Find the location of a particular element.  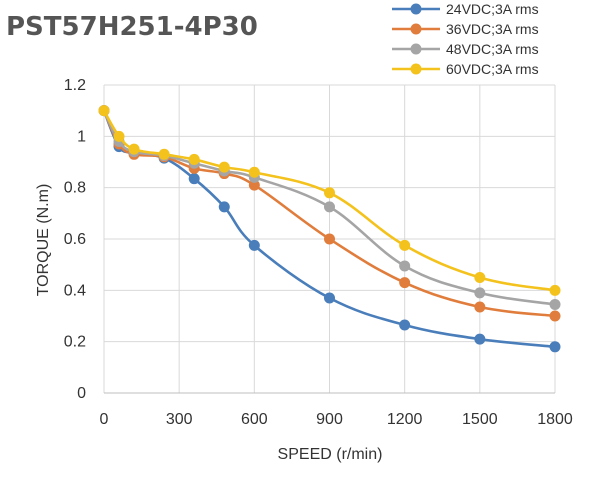

legend-item: 48VDC;3A rms is located at coordinates (465, 49).